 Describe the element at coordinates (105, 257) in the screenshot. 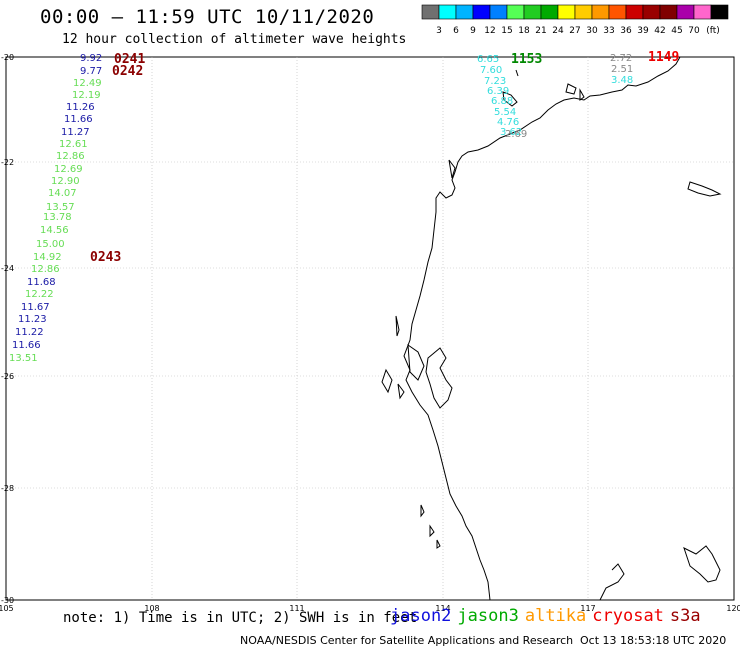

I see `pass-time-label: 0243` at that location.